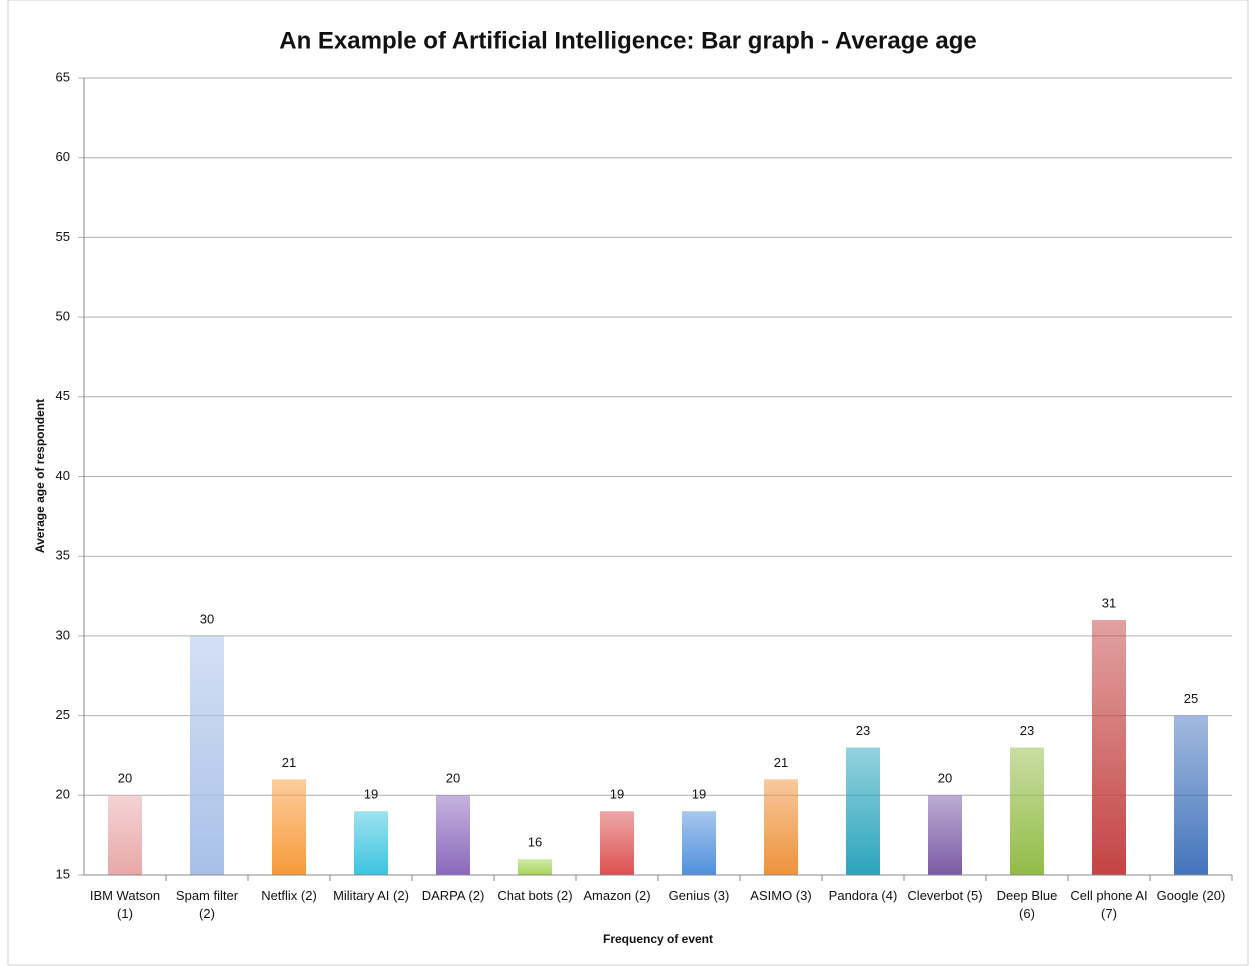 The image size is (1249, 966). What do you see at coordinates (63, 76) in the screenshot?
I see `y-tick-label: 65` at bounding box center [63, 76].